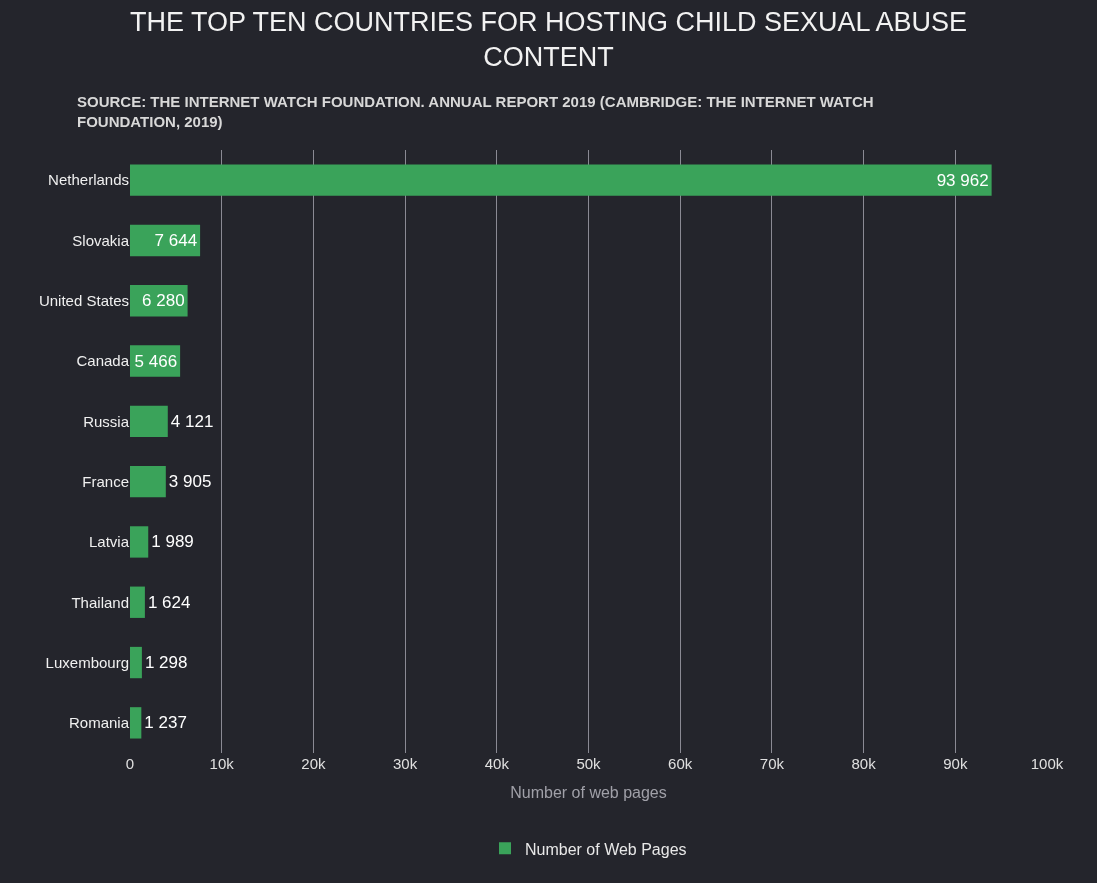 The width and height of the screenshot is (1097, 883). I want to click on data-label: 1 989, so click(172, 542).